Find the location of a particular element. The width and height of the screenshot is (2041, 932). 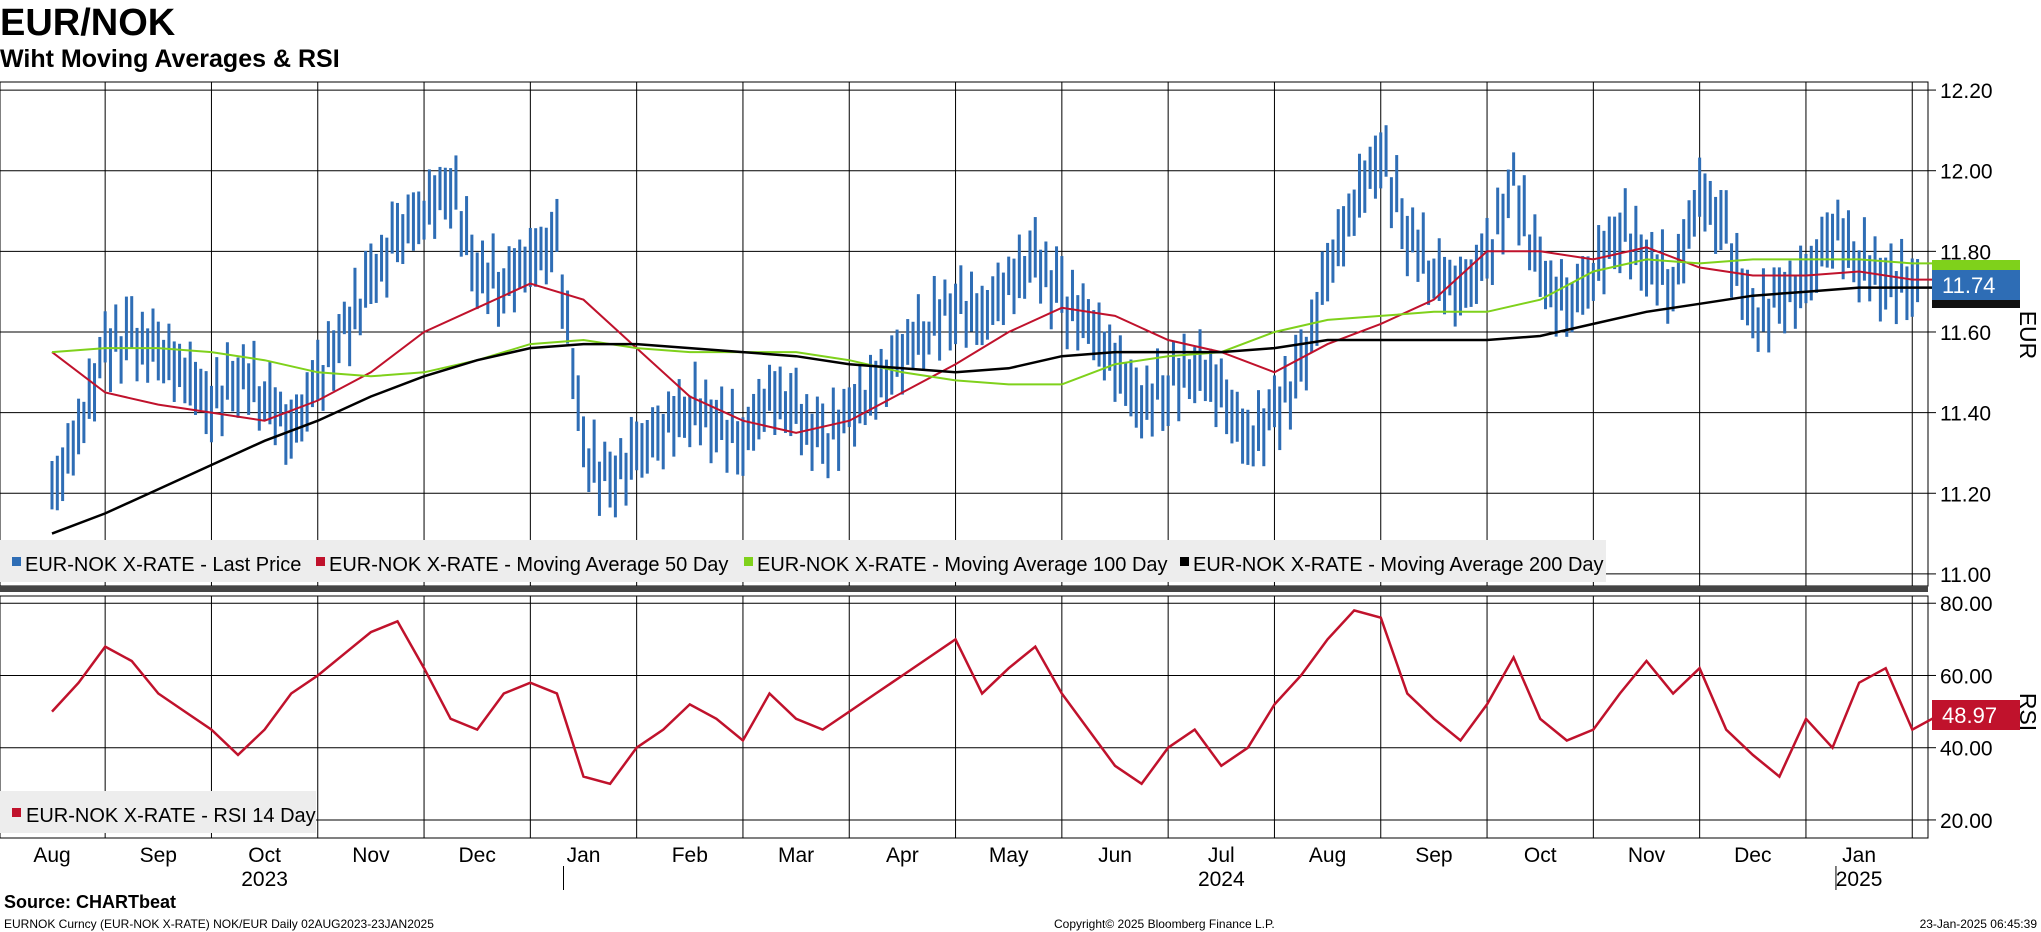

footer-timestamp: 23-Jan-2025 06:45:39 is located at coordinates (1978, 924).